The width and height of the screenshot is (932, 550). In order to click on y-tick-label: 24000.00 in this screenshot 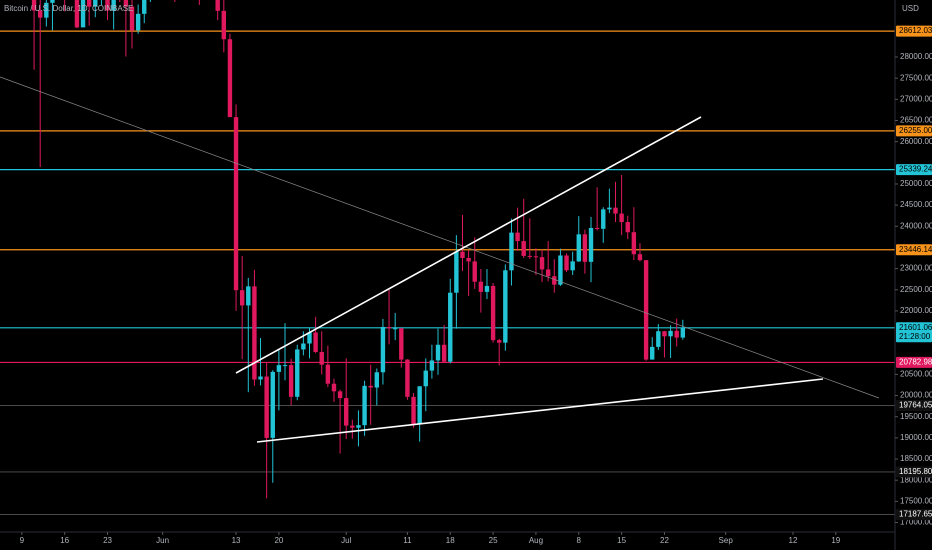, I will do `click(916, 225)`.